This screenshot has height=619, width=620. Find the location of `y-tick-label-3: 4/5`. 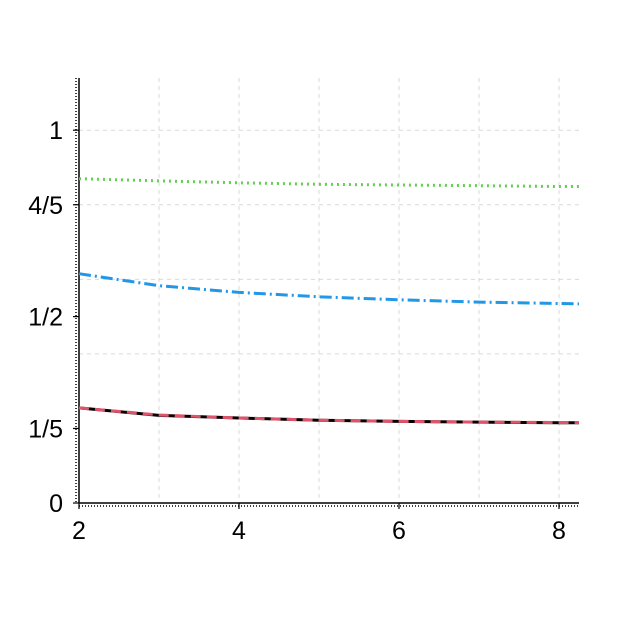

y-tick-label-3: 4/5 is located at coordinates (45, 206).